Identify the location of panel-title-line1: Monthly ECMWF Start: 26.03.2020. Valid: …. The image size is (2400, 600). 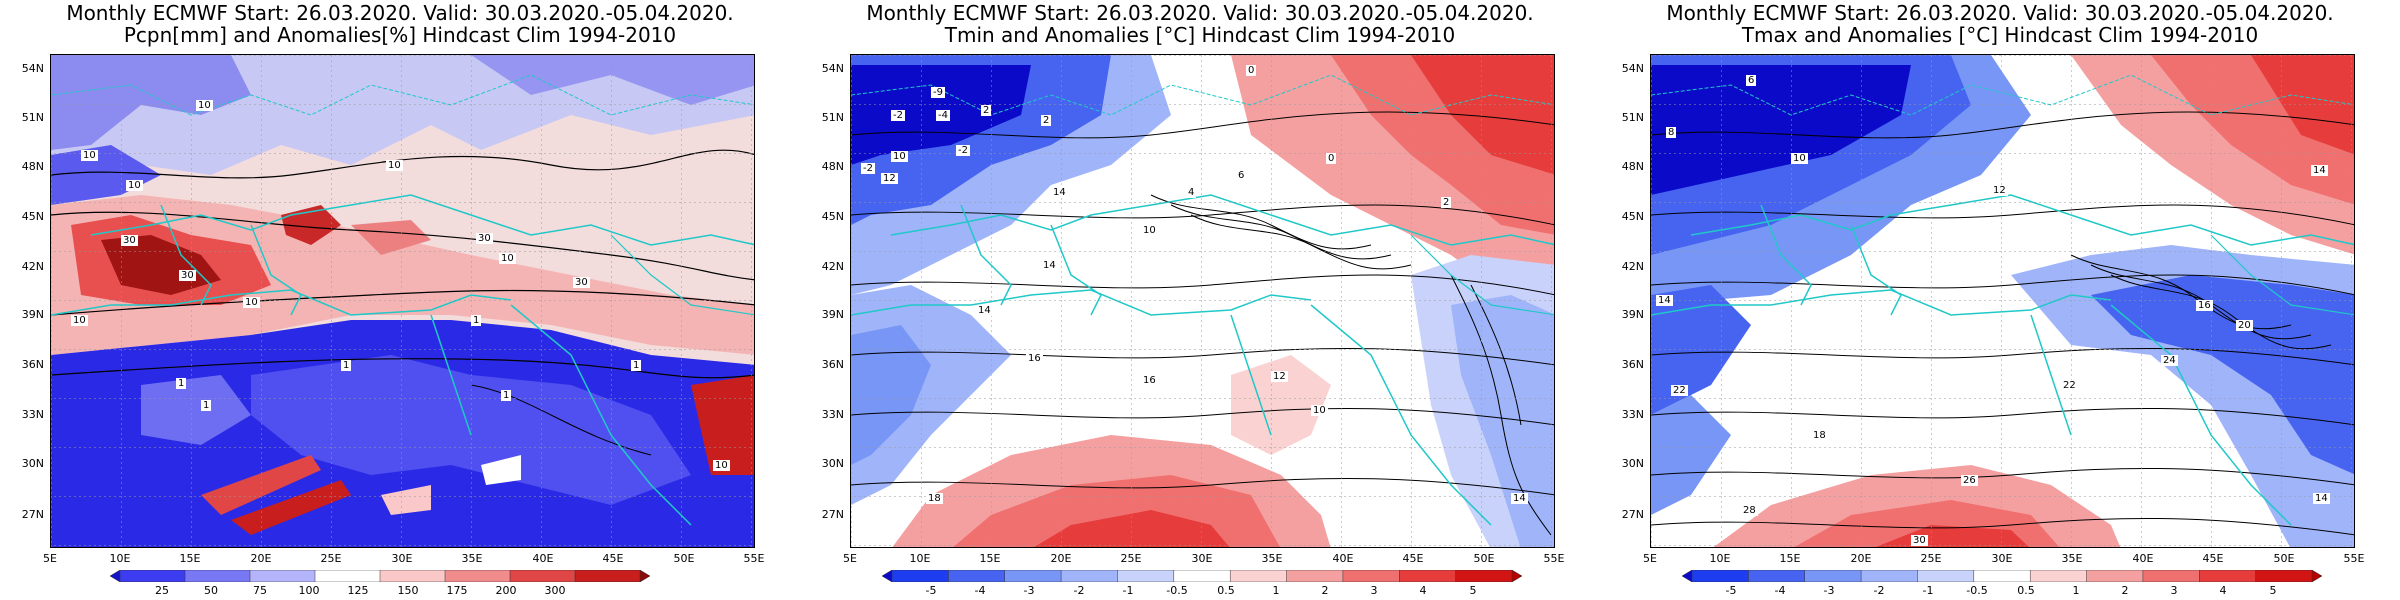
(400, 13).